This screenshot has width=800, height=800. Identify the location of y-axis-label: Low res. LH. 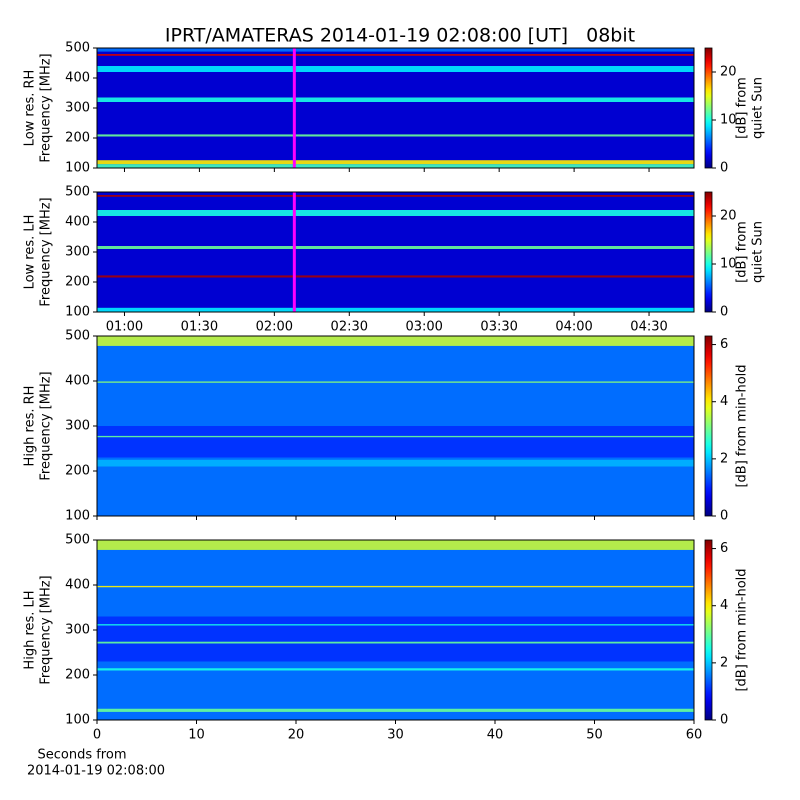
(30, 252).